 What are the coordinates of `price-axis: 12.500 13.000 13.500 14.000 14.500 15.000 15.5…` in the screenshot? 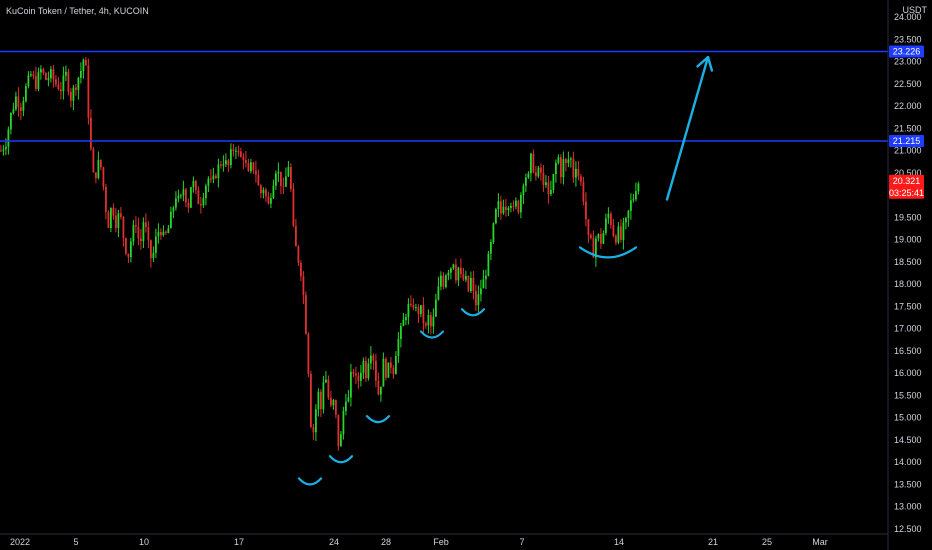 It's located at (908, 273).